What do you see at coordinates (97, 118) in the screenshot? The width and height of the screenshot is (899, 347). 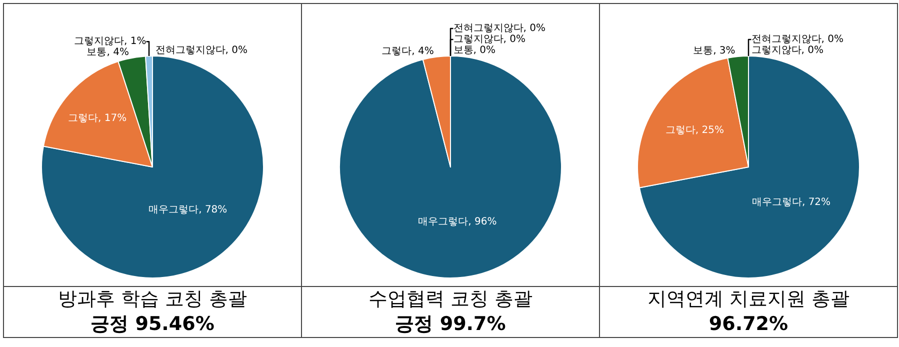 I see `slice-label: 그렇다, 17%` at bounding box center [97, 118].